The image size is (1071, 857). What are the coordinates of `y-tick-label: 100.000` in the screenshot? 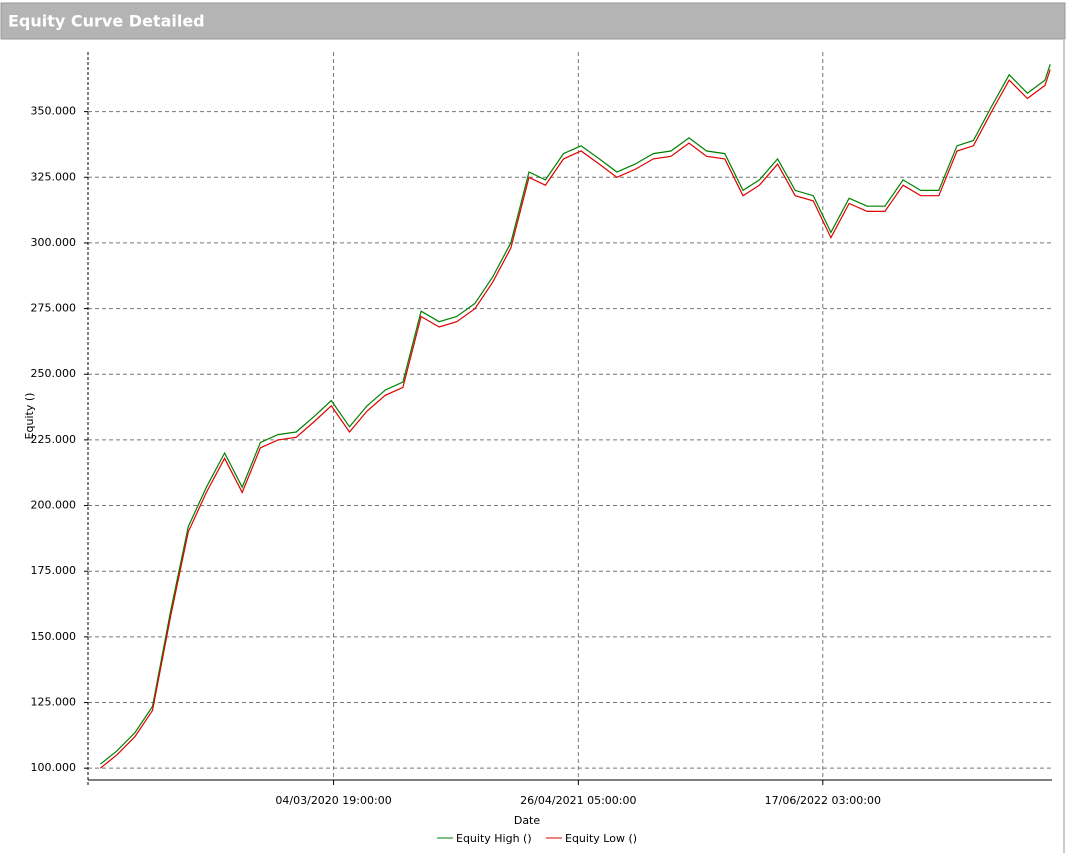 It's located at (54, 767).